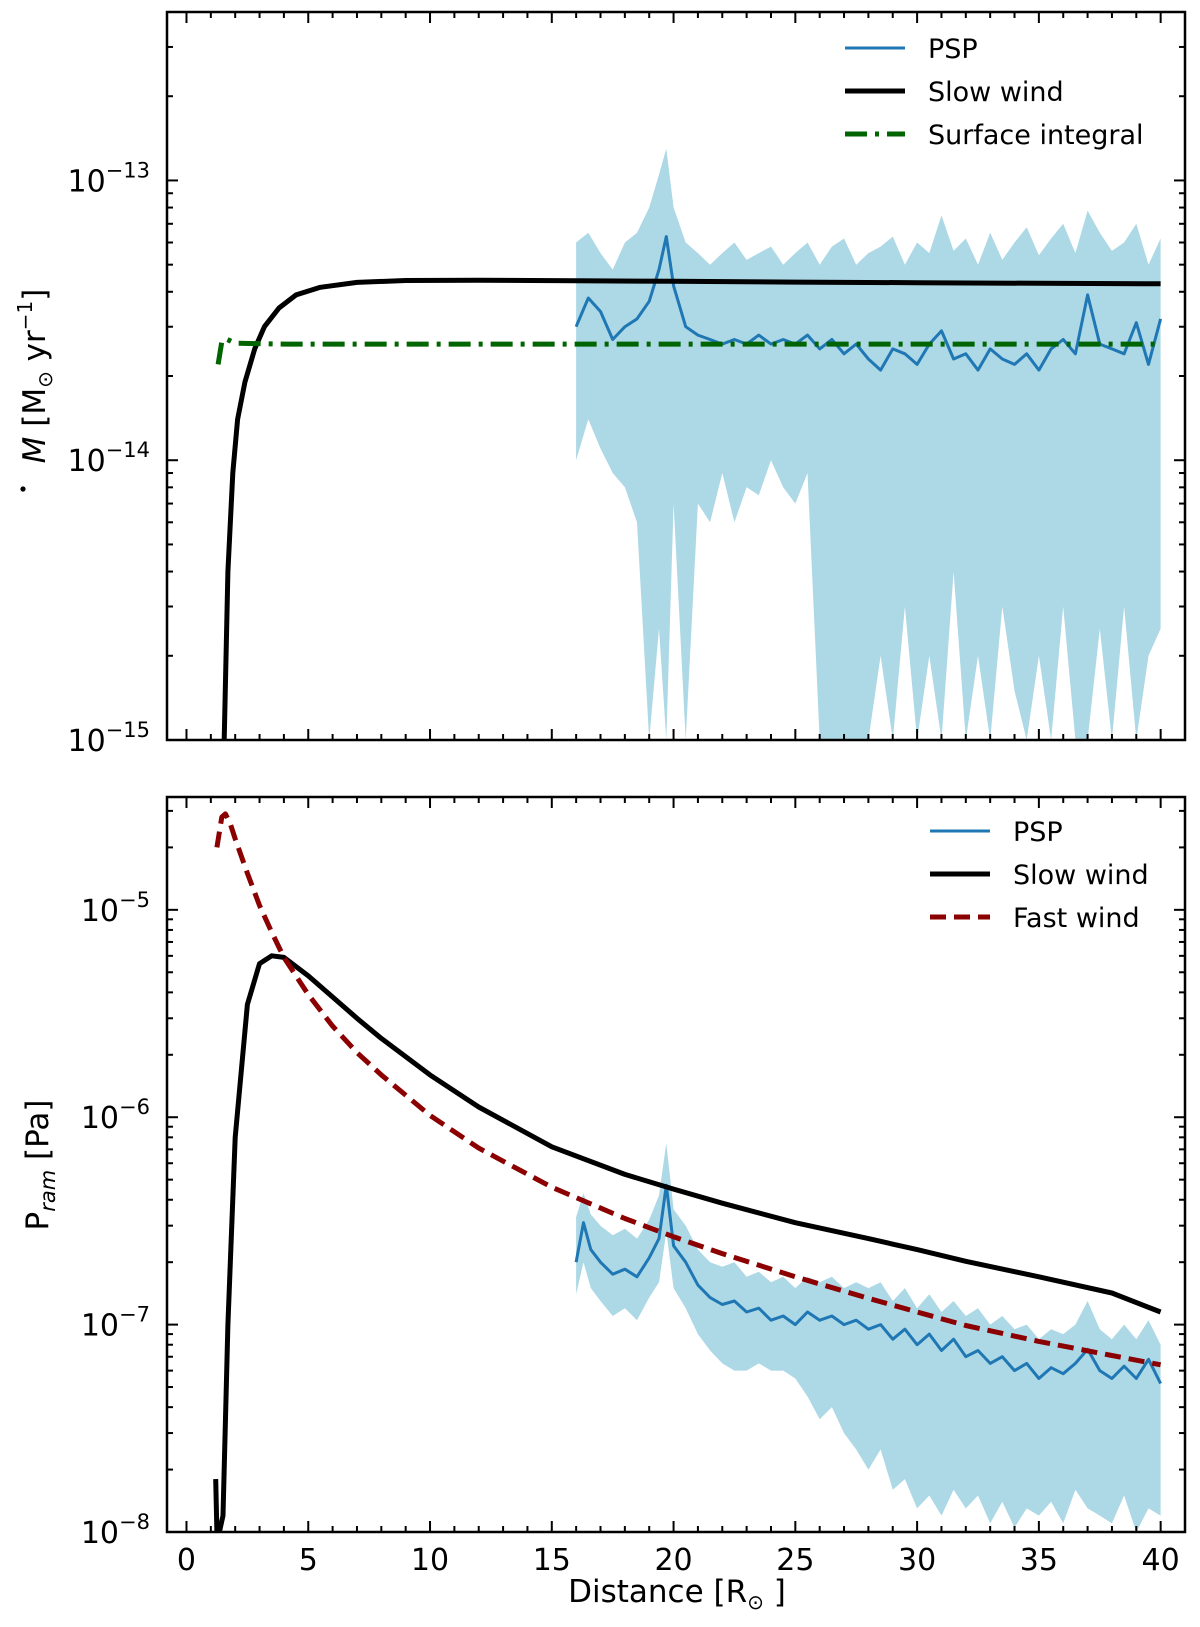 Image resolution: width=1200 pixels, height=1627 pixels. Describe the element at coordinates (115, 908) in the screenshot. I see `p1-y-tick-label: 10⁻⁵` at that location.